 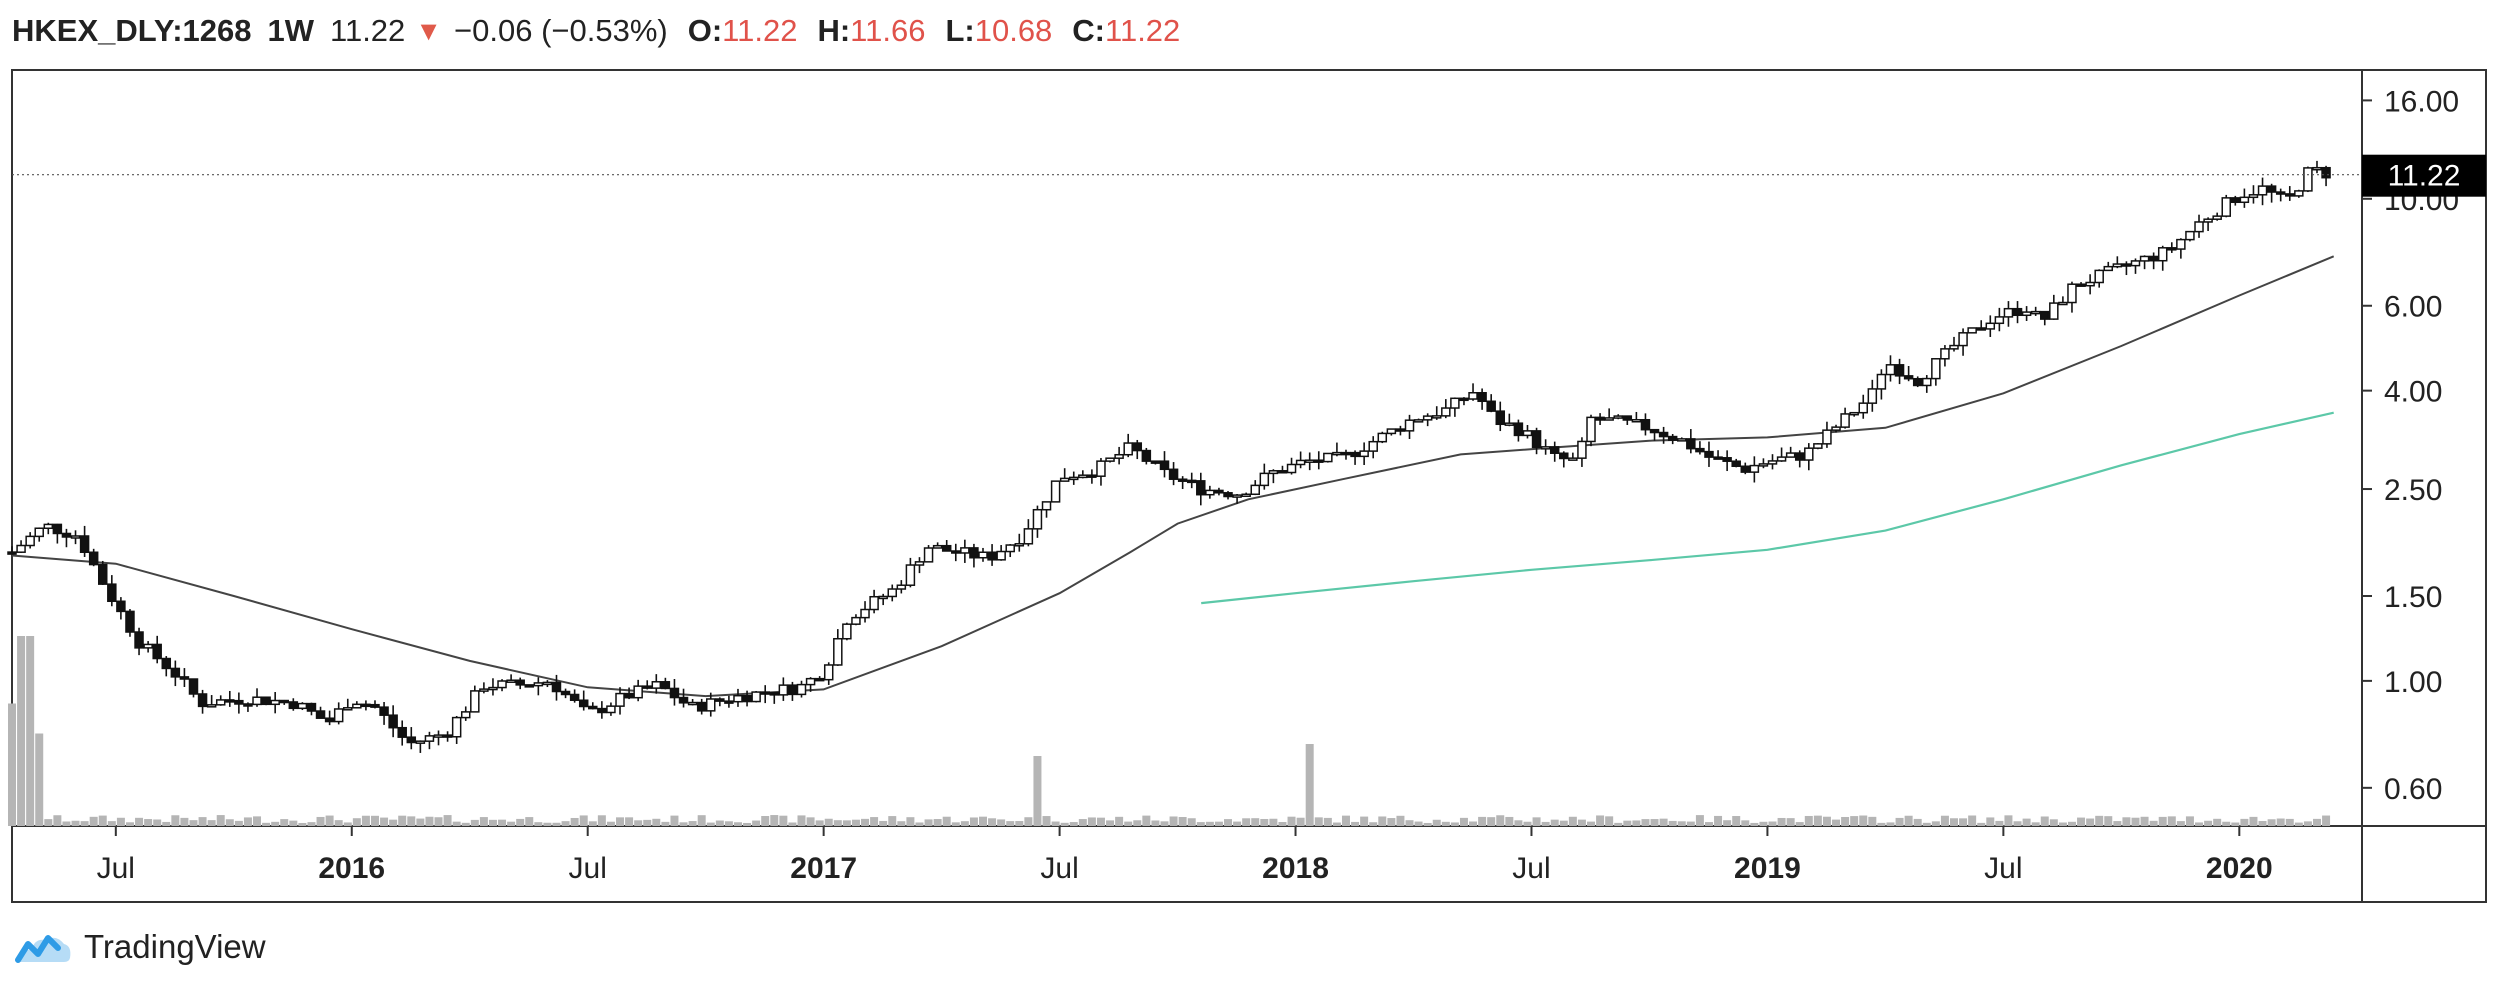 I want to click on time-tick-label: Jul, so click(x=116, y=868).